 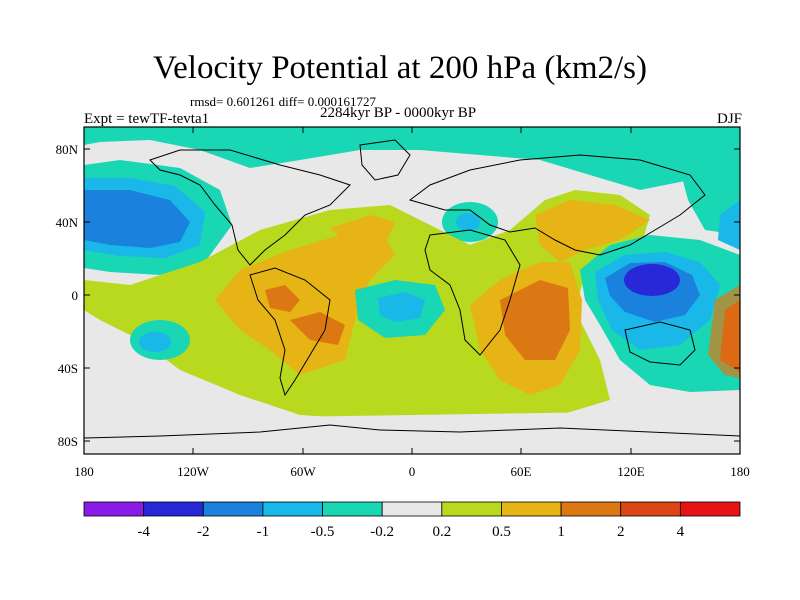 What do you see at coordinates (283, 101) in the screenshot?
I see `stats-line: rmsd= 0.601261 diff= 0.000161727` at bounding box center [283, 101].